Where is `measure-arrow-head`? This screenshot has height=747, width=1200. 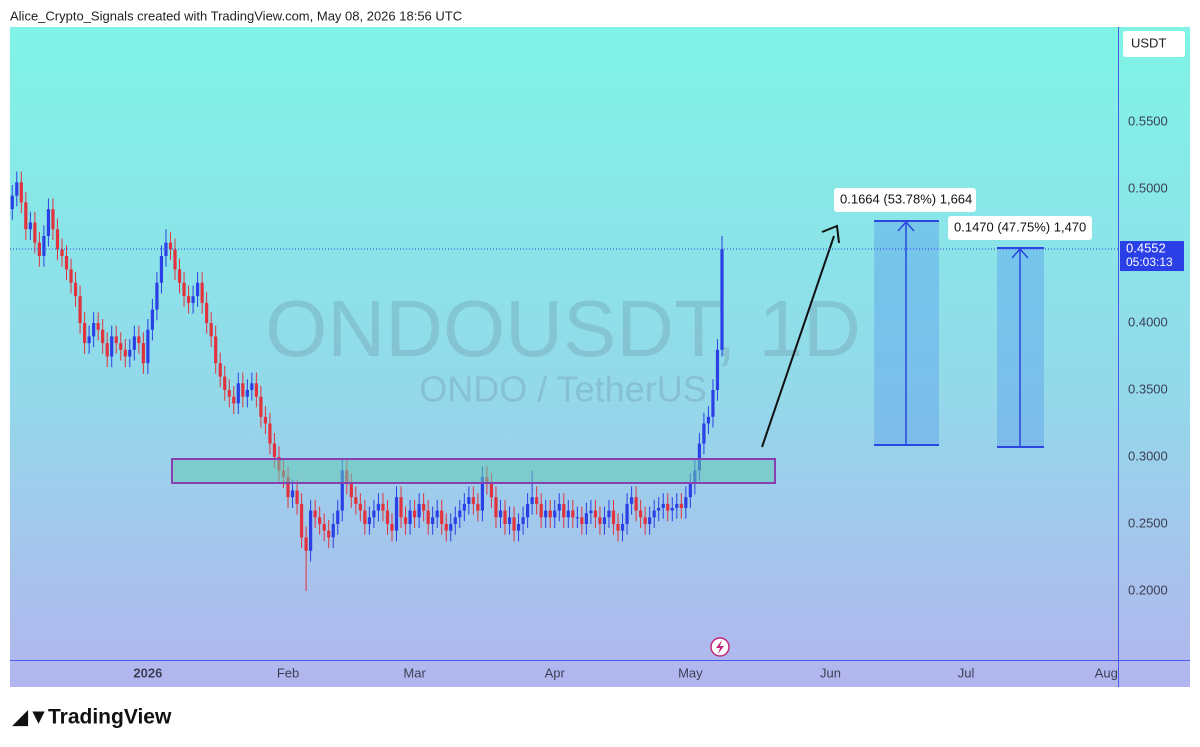
measure-arrow-head is located at coordinates (1020, 253).